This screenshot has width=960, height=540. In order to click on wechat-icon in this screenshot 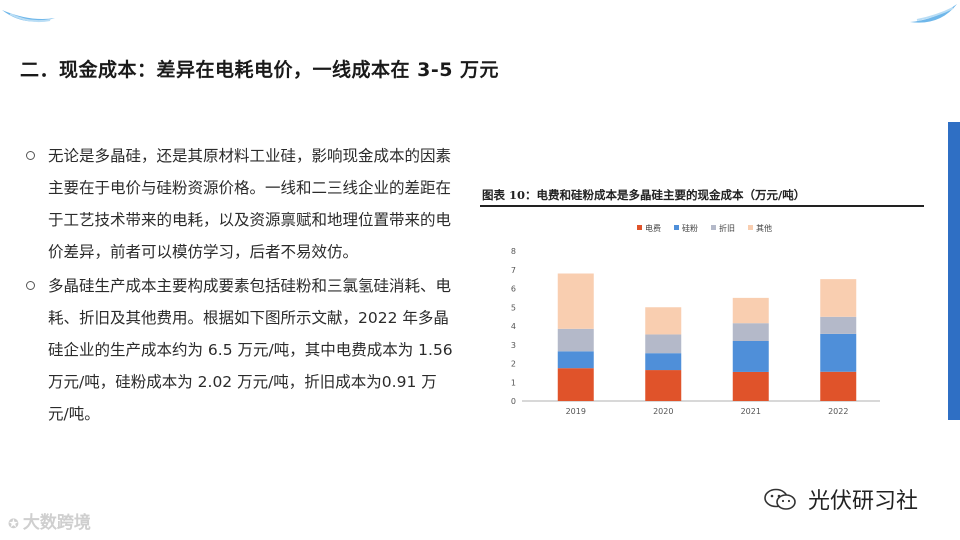, I will do `click(780, 499)`.